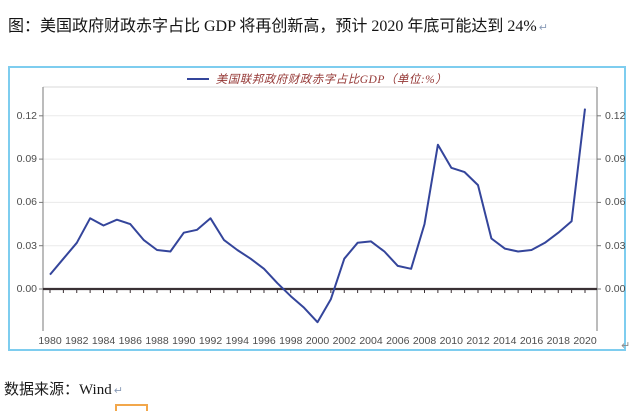  Describe the element at coordinates (237, 341) in the screenshot. I see `x-axis-label: 1994` at that location.